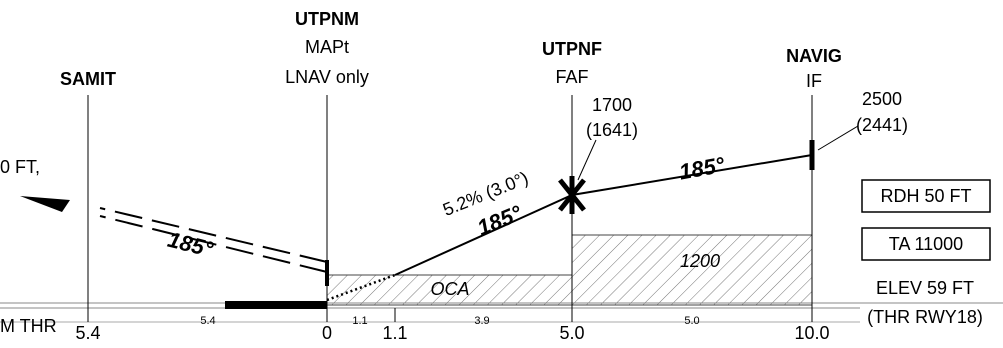  What do you see at coordinates (20, 167) in the screenshot?
I see `missed-text: 0 FT,` at bounding box center [20, 167].